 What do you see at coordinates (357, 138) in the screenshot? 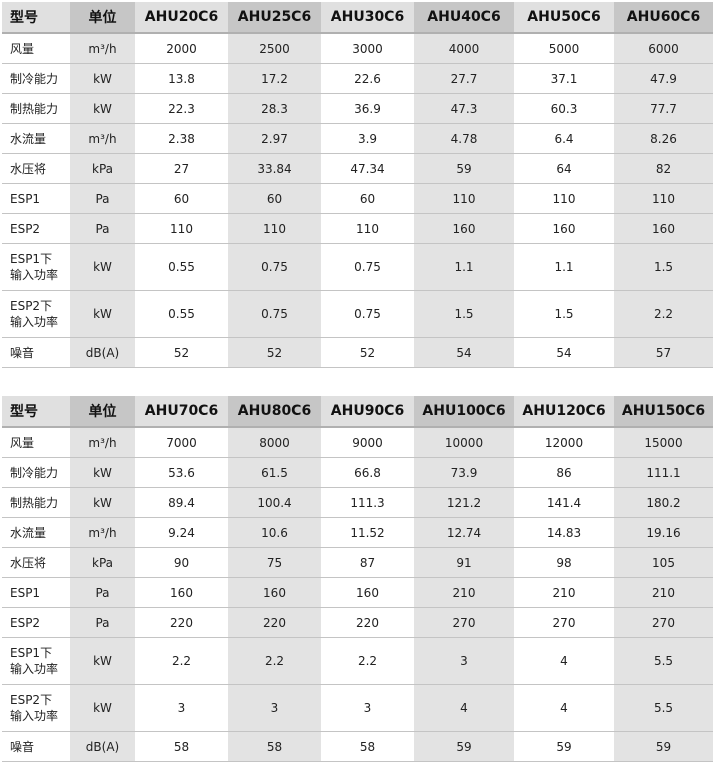
I see `table-row: 水流量 m³/h 2.38 2.97 3.9 4.78 6.4 8.26` at bounding box center [357, 138].